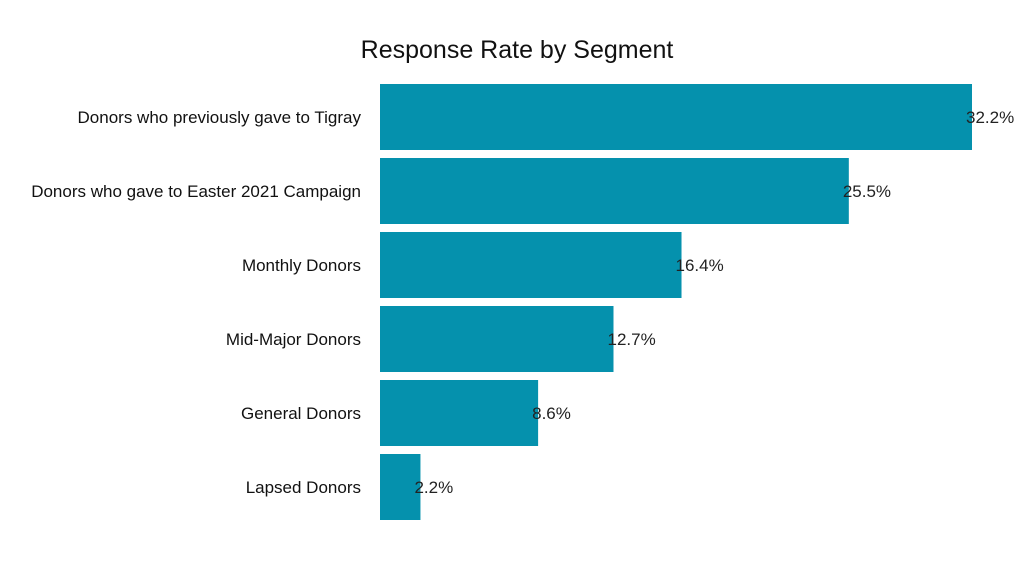  Describe the element at coordinates (433, 487) in the screenshot. I see `value-label: 2.2%` at that location.